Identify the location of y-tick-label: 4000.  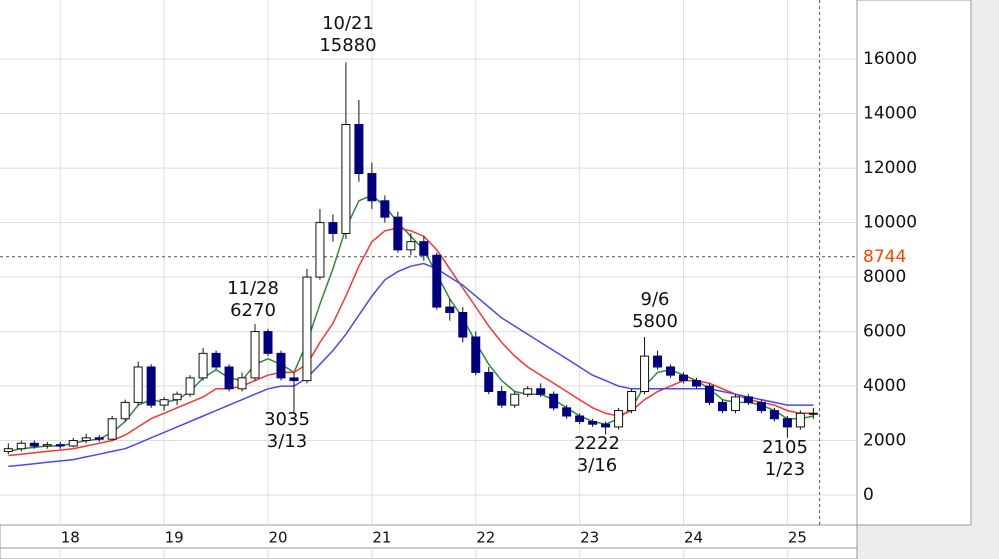
(884, 386).